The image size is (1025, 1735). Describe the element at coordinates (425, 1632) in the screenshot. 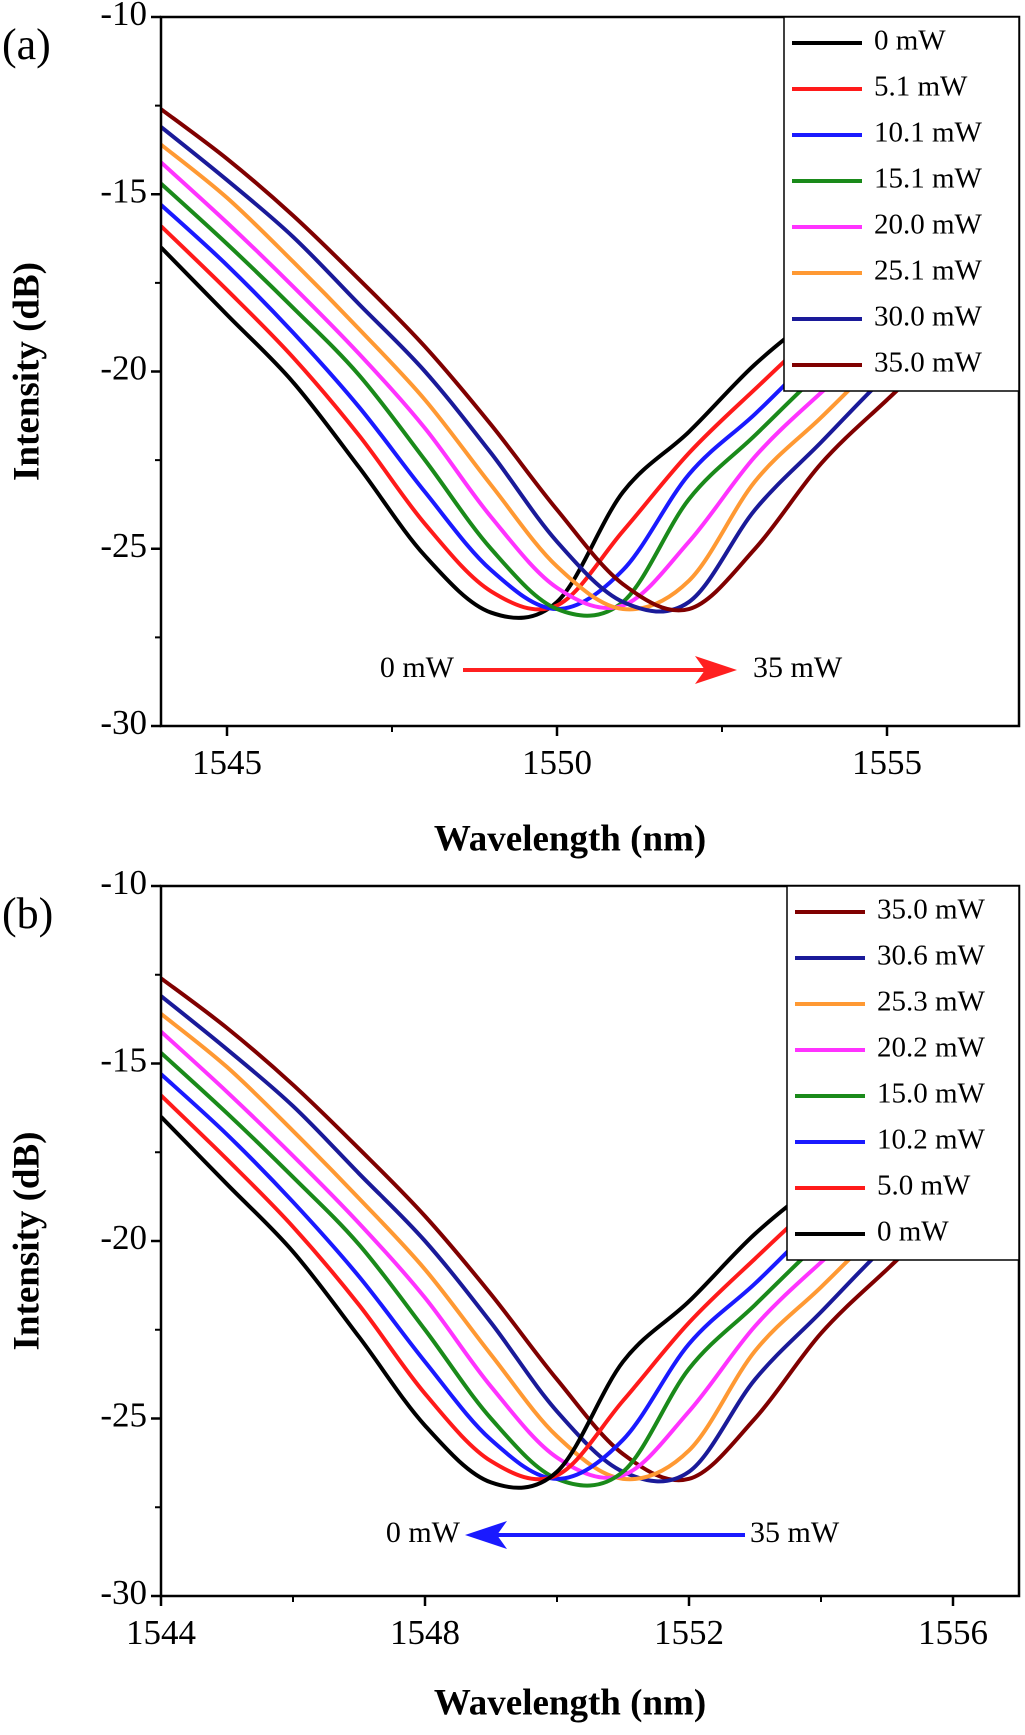

I see `x-tick-label: 1548` at that location.